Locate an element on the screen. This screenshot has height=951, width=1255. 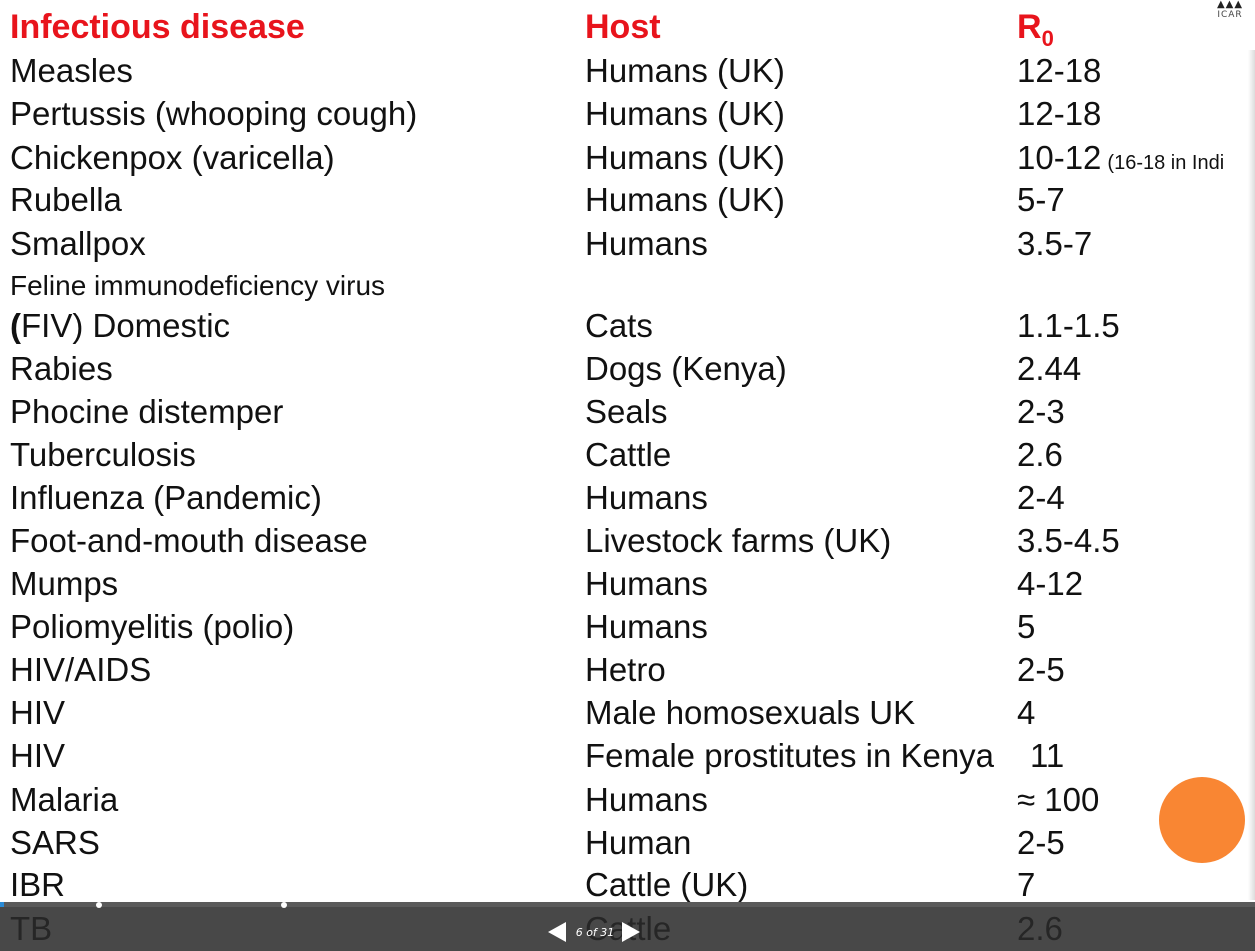
disease-cell-text: FIV) Domestic is located at coordinates (126, 325).